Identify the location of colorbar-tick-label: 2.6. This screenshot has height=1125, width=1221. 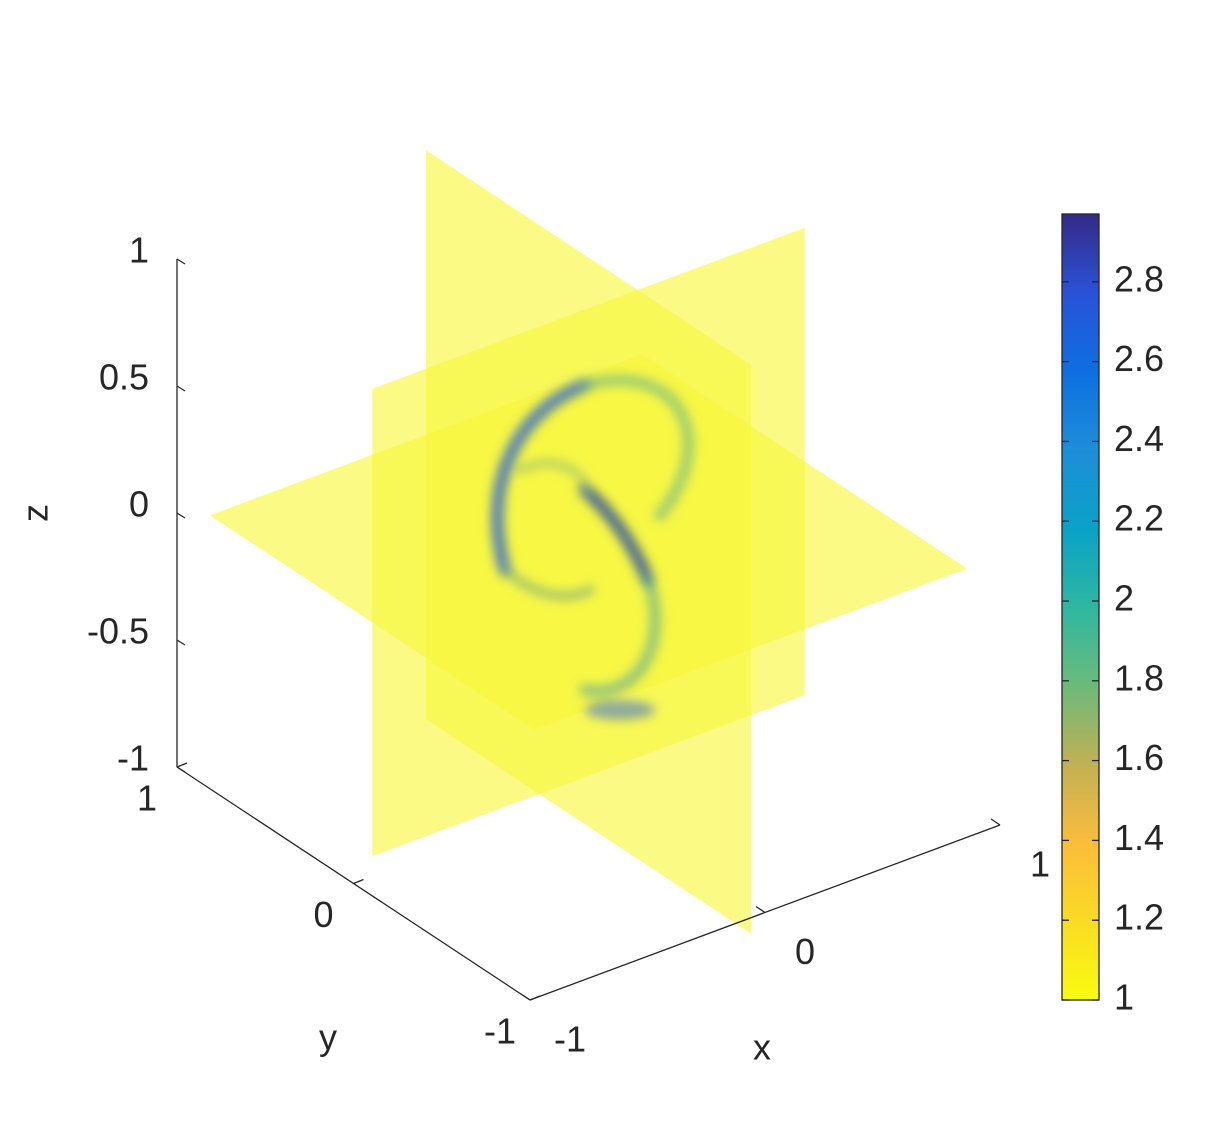
(1139, 358).